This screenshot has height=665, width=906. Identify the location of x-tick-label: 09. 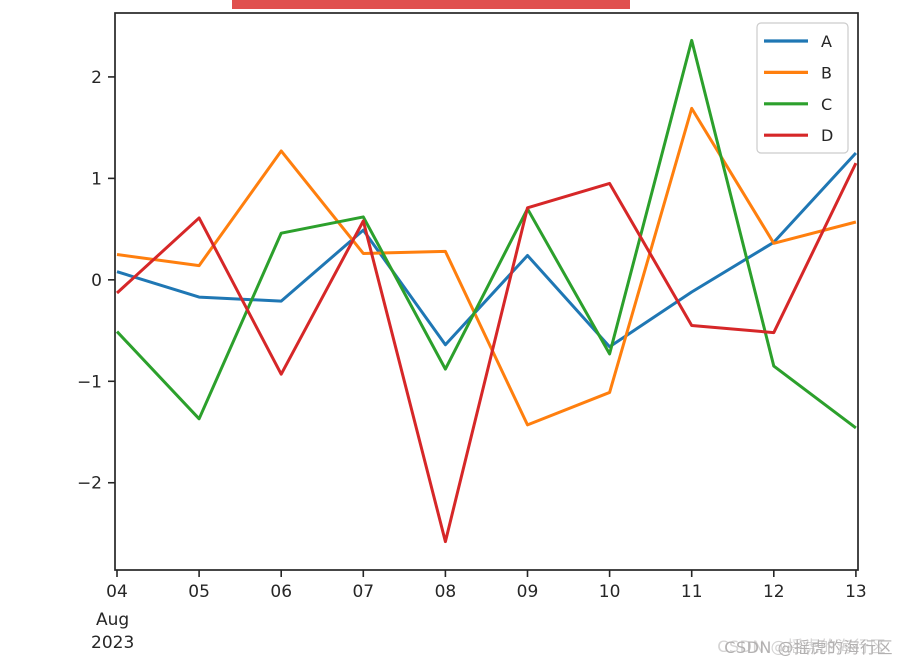
(528, 592).